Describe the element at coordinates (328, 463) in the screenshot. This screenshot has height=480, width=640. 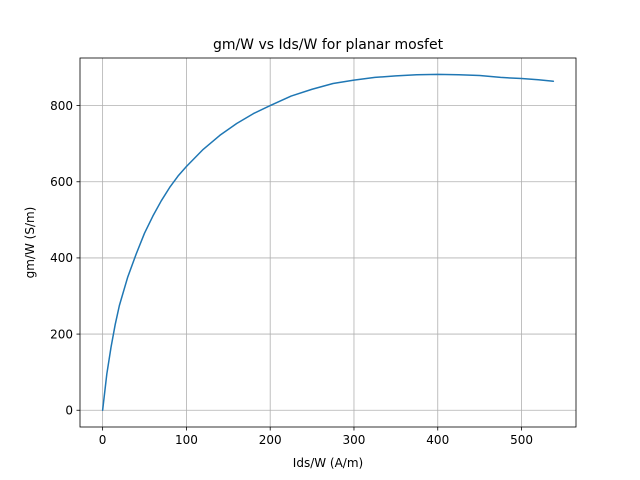
I see `x-axis-label: Ids/W (A/m)` at that location.